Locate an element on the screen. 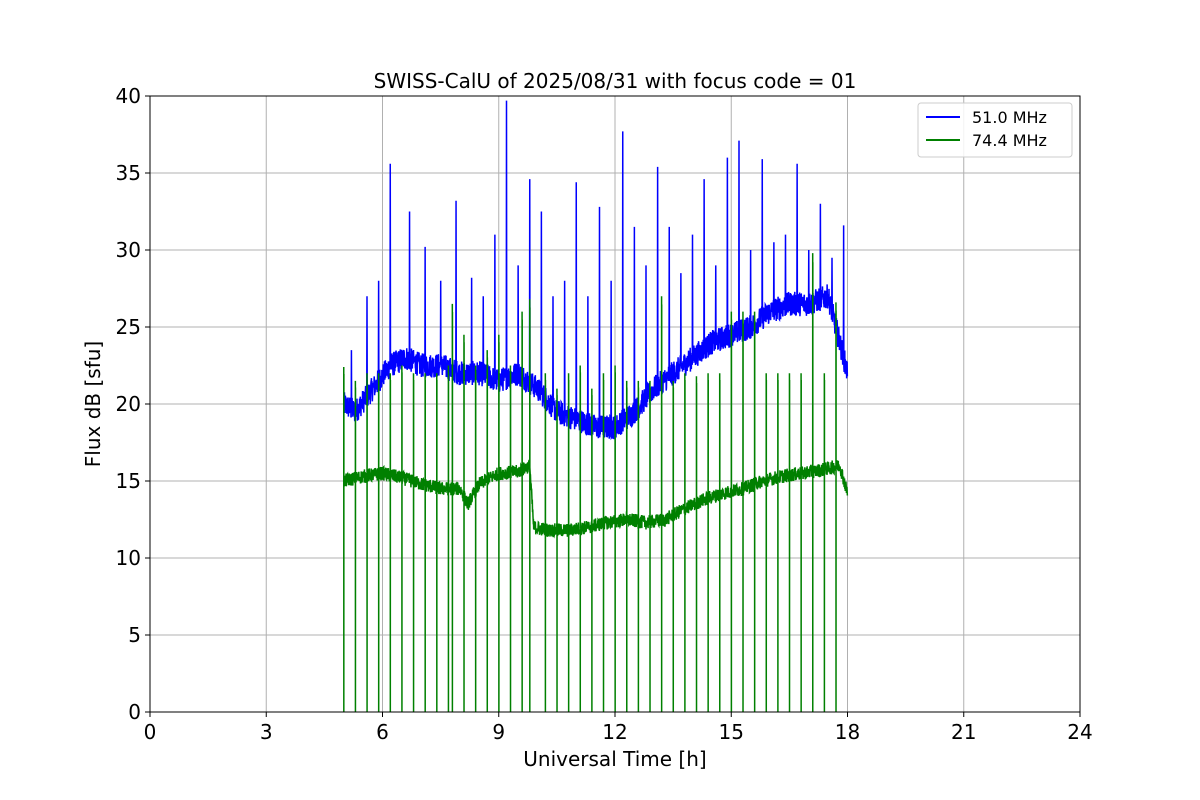  x-tick-label: 21 is located at coordinates (963, 732).